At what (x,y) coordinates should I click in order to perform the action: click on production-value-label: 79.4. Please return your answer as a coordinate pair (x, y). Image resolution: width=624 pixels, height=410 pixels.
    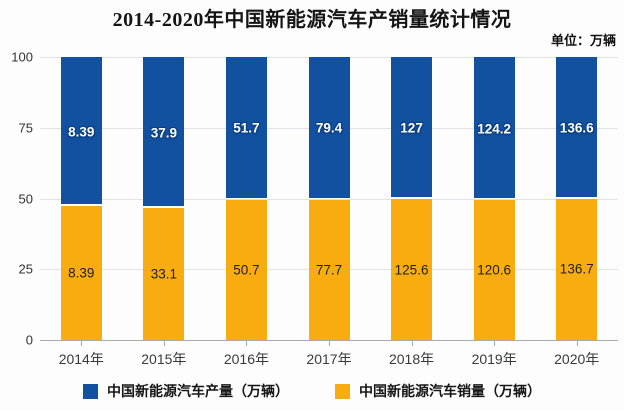
    Looking at the image, I should click on (329, 128).